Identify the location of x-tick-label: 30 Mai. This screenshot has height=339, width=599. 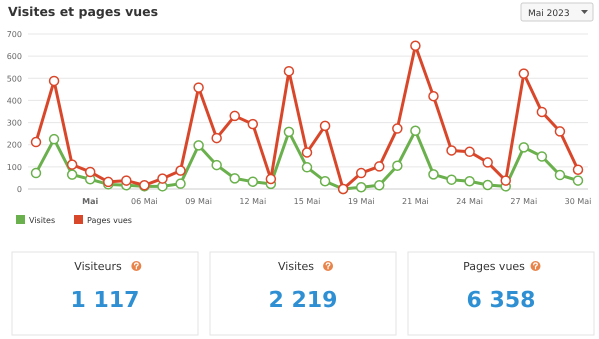
(578, 201).